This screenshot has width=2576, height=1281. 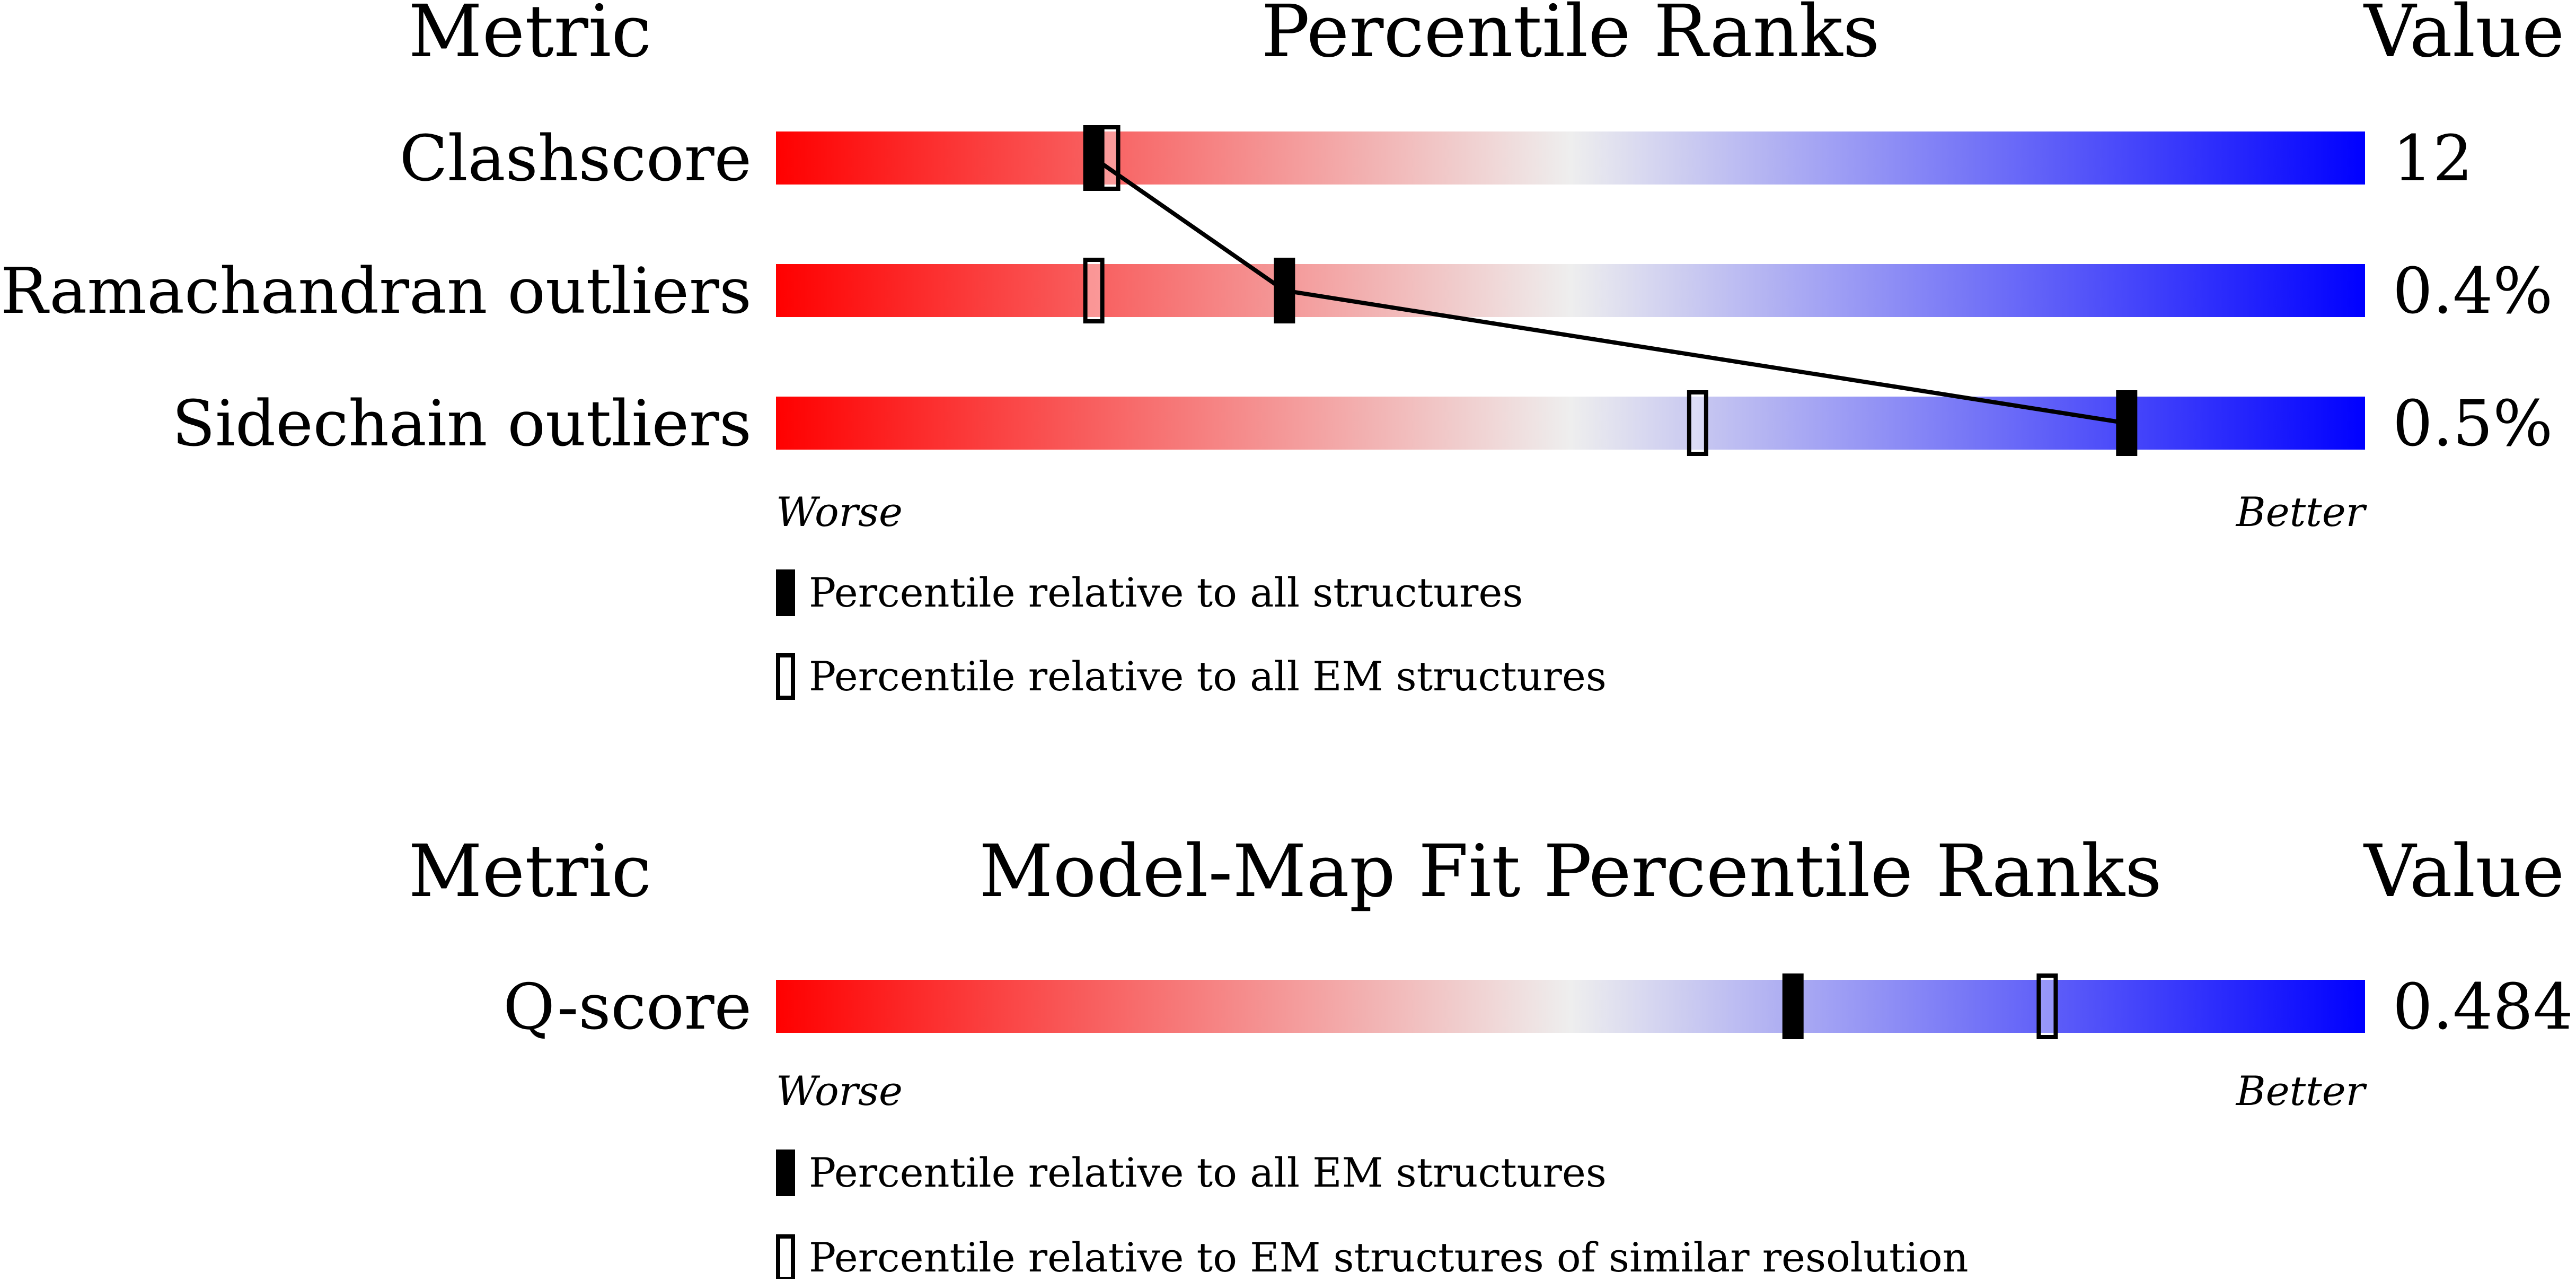 I want to click on percentile-connector-line, so click(x=1609, y=291).